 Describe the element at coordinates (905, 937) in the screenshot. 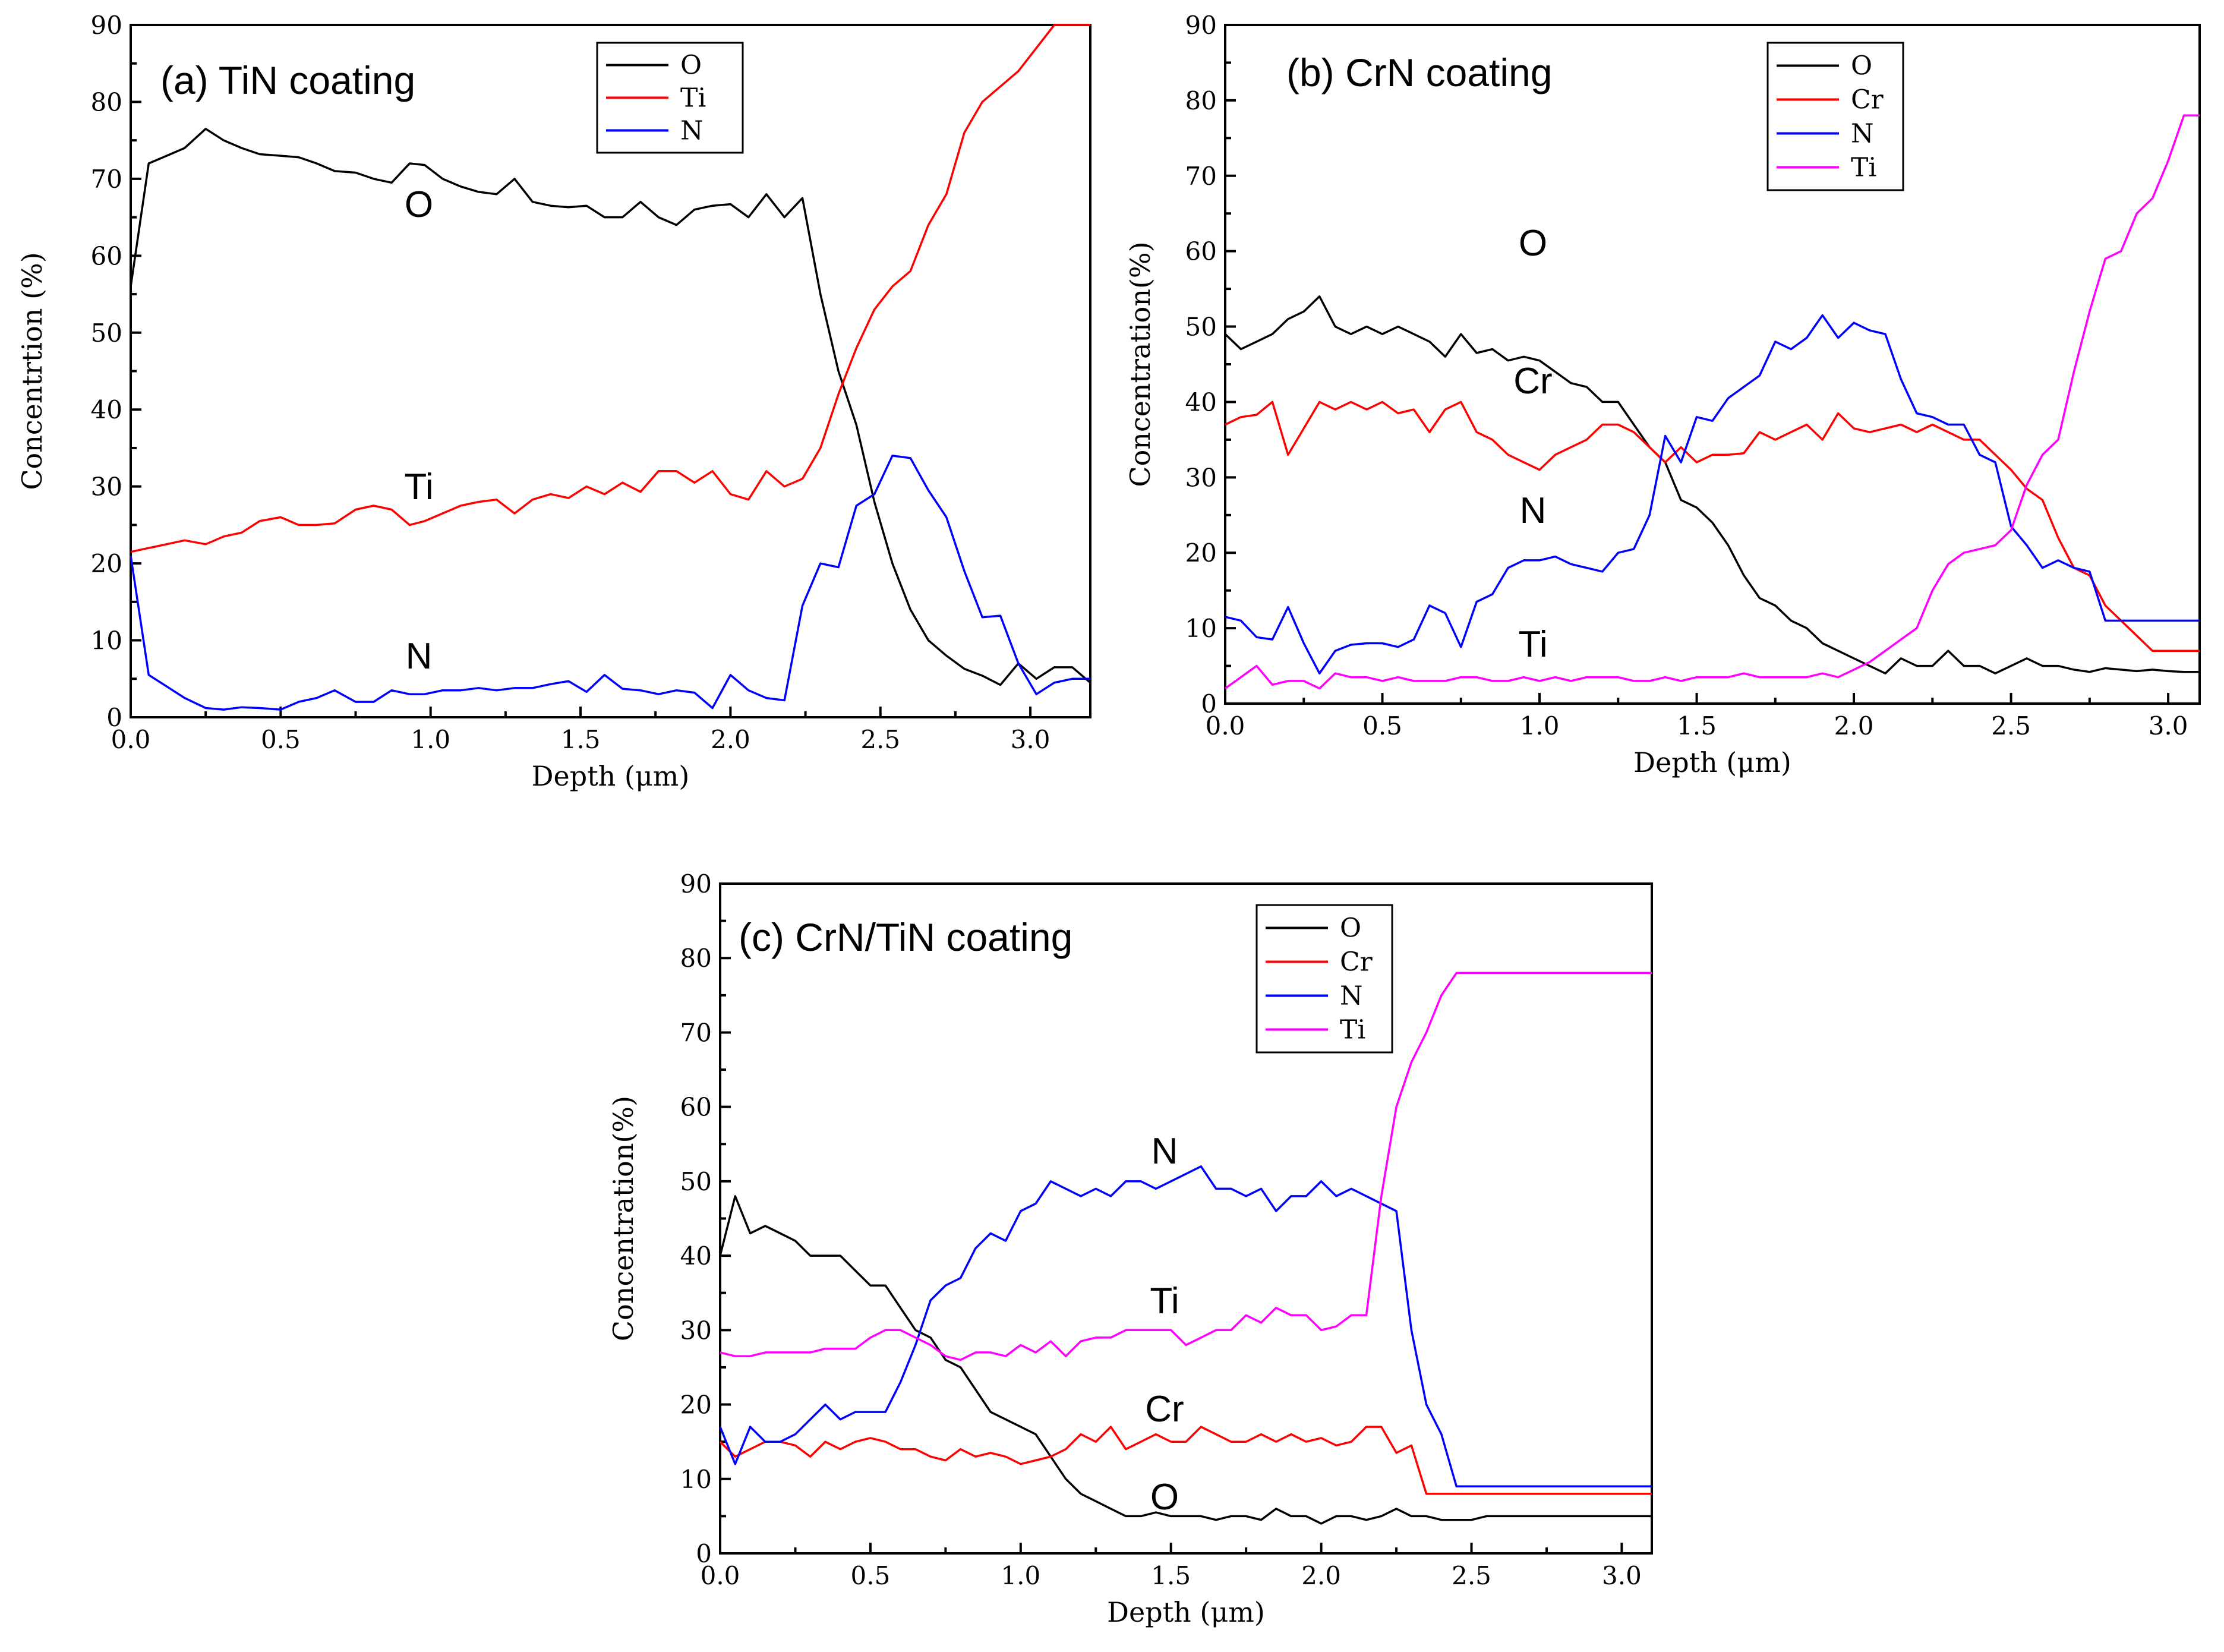

I see `panel-title: (c) CrN/TiN coating` at that location.